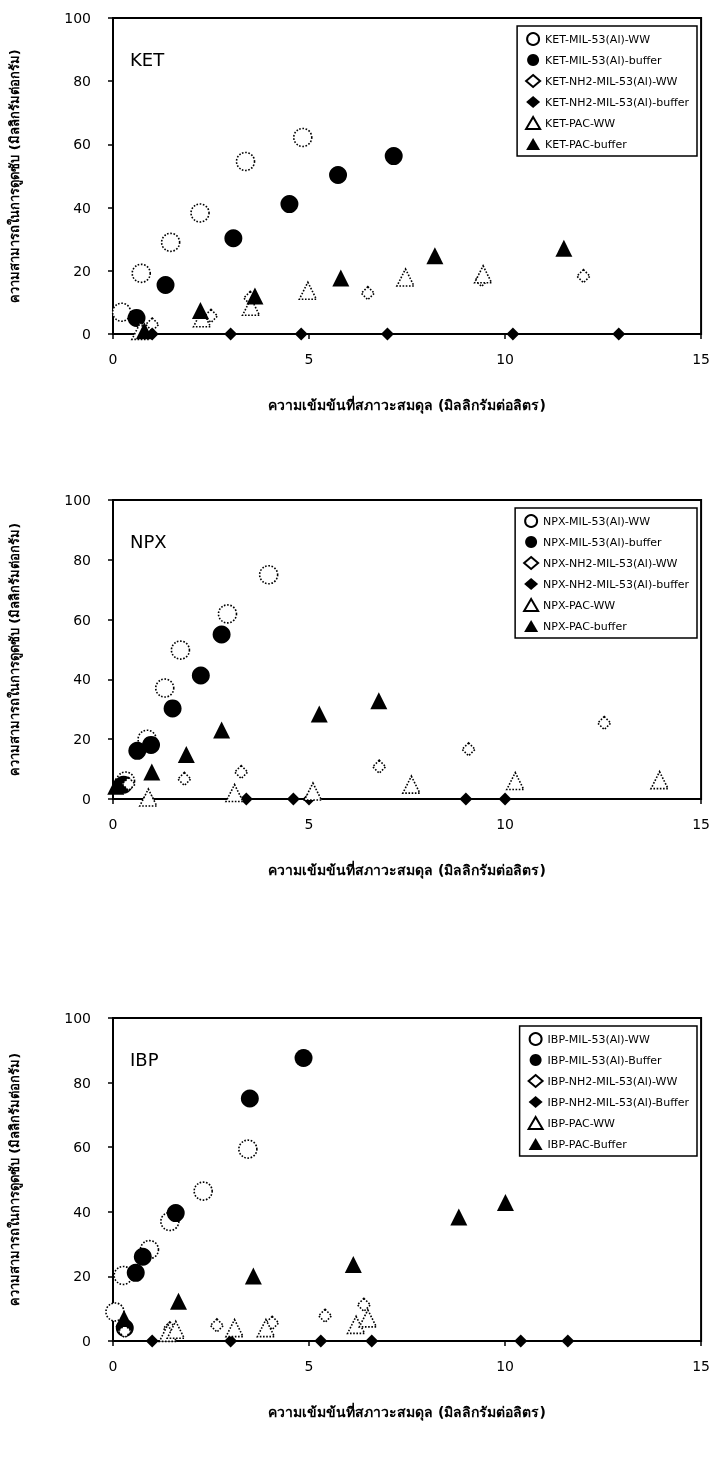 This screenshot has height=1465, width=713. I want to click on legend-label: NPX-NH2-MIL-53(Al)-WW, so click(610, 563).